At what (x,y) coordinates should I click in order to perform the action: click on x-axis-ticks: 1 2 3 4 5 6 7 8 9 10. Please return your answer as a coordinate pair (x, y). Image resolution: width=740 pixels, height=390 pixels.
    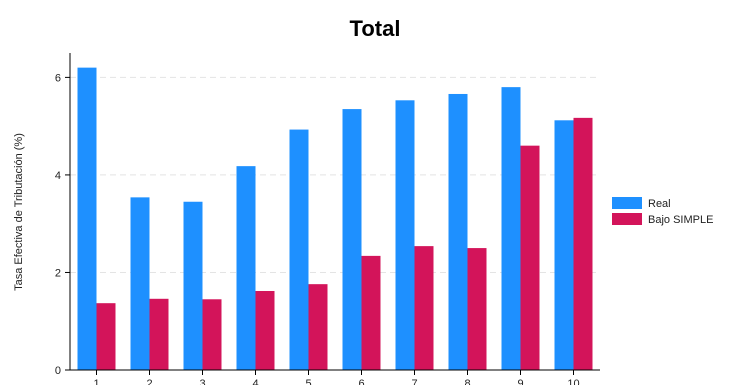
    Looking at the image, I should click on (336, 380).